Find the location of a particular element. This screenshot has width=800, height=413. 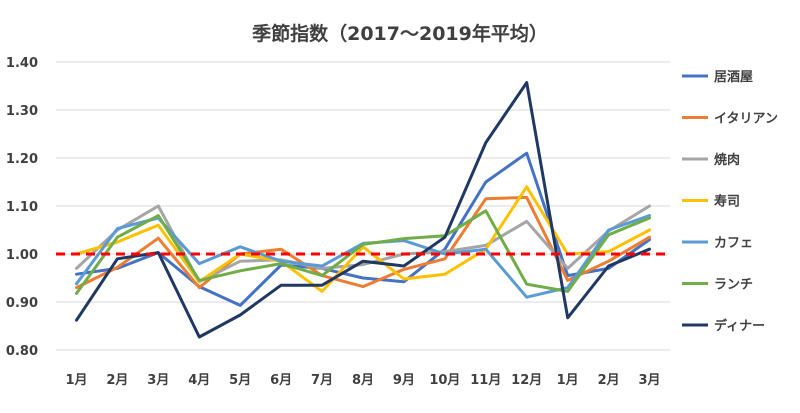

legend-label: ランチ is located at coordinates (733, 285).